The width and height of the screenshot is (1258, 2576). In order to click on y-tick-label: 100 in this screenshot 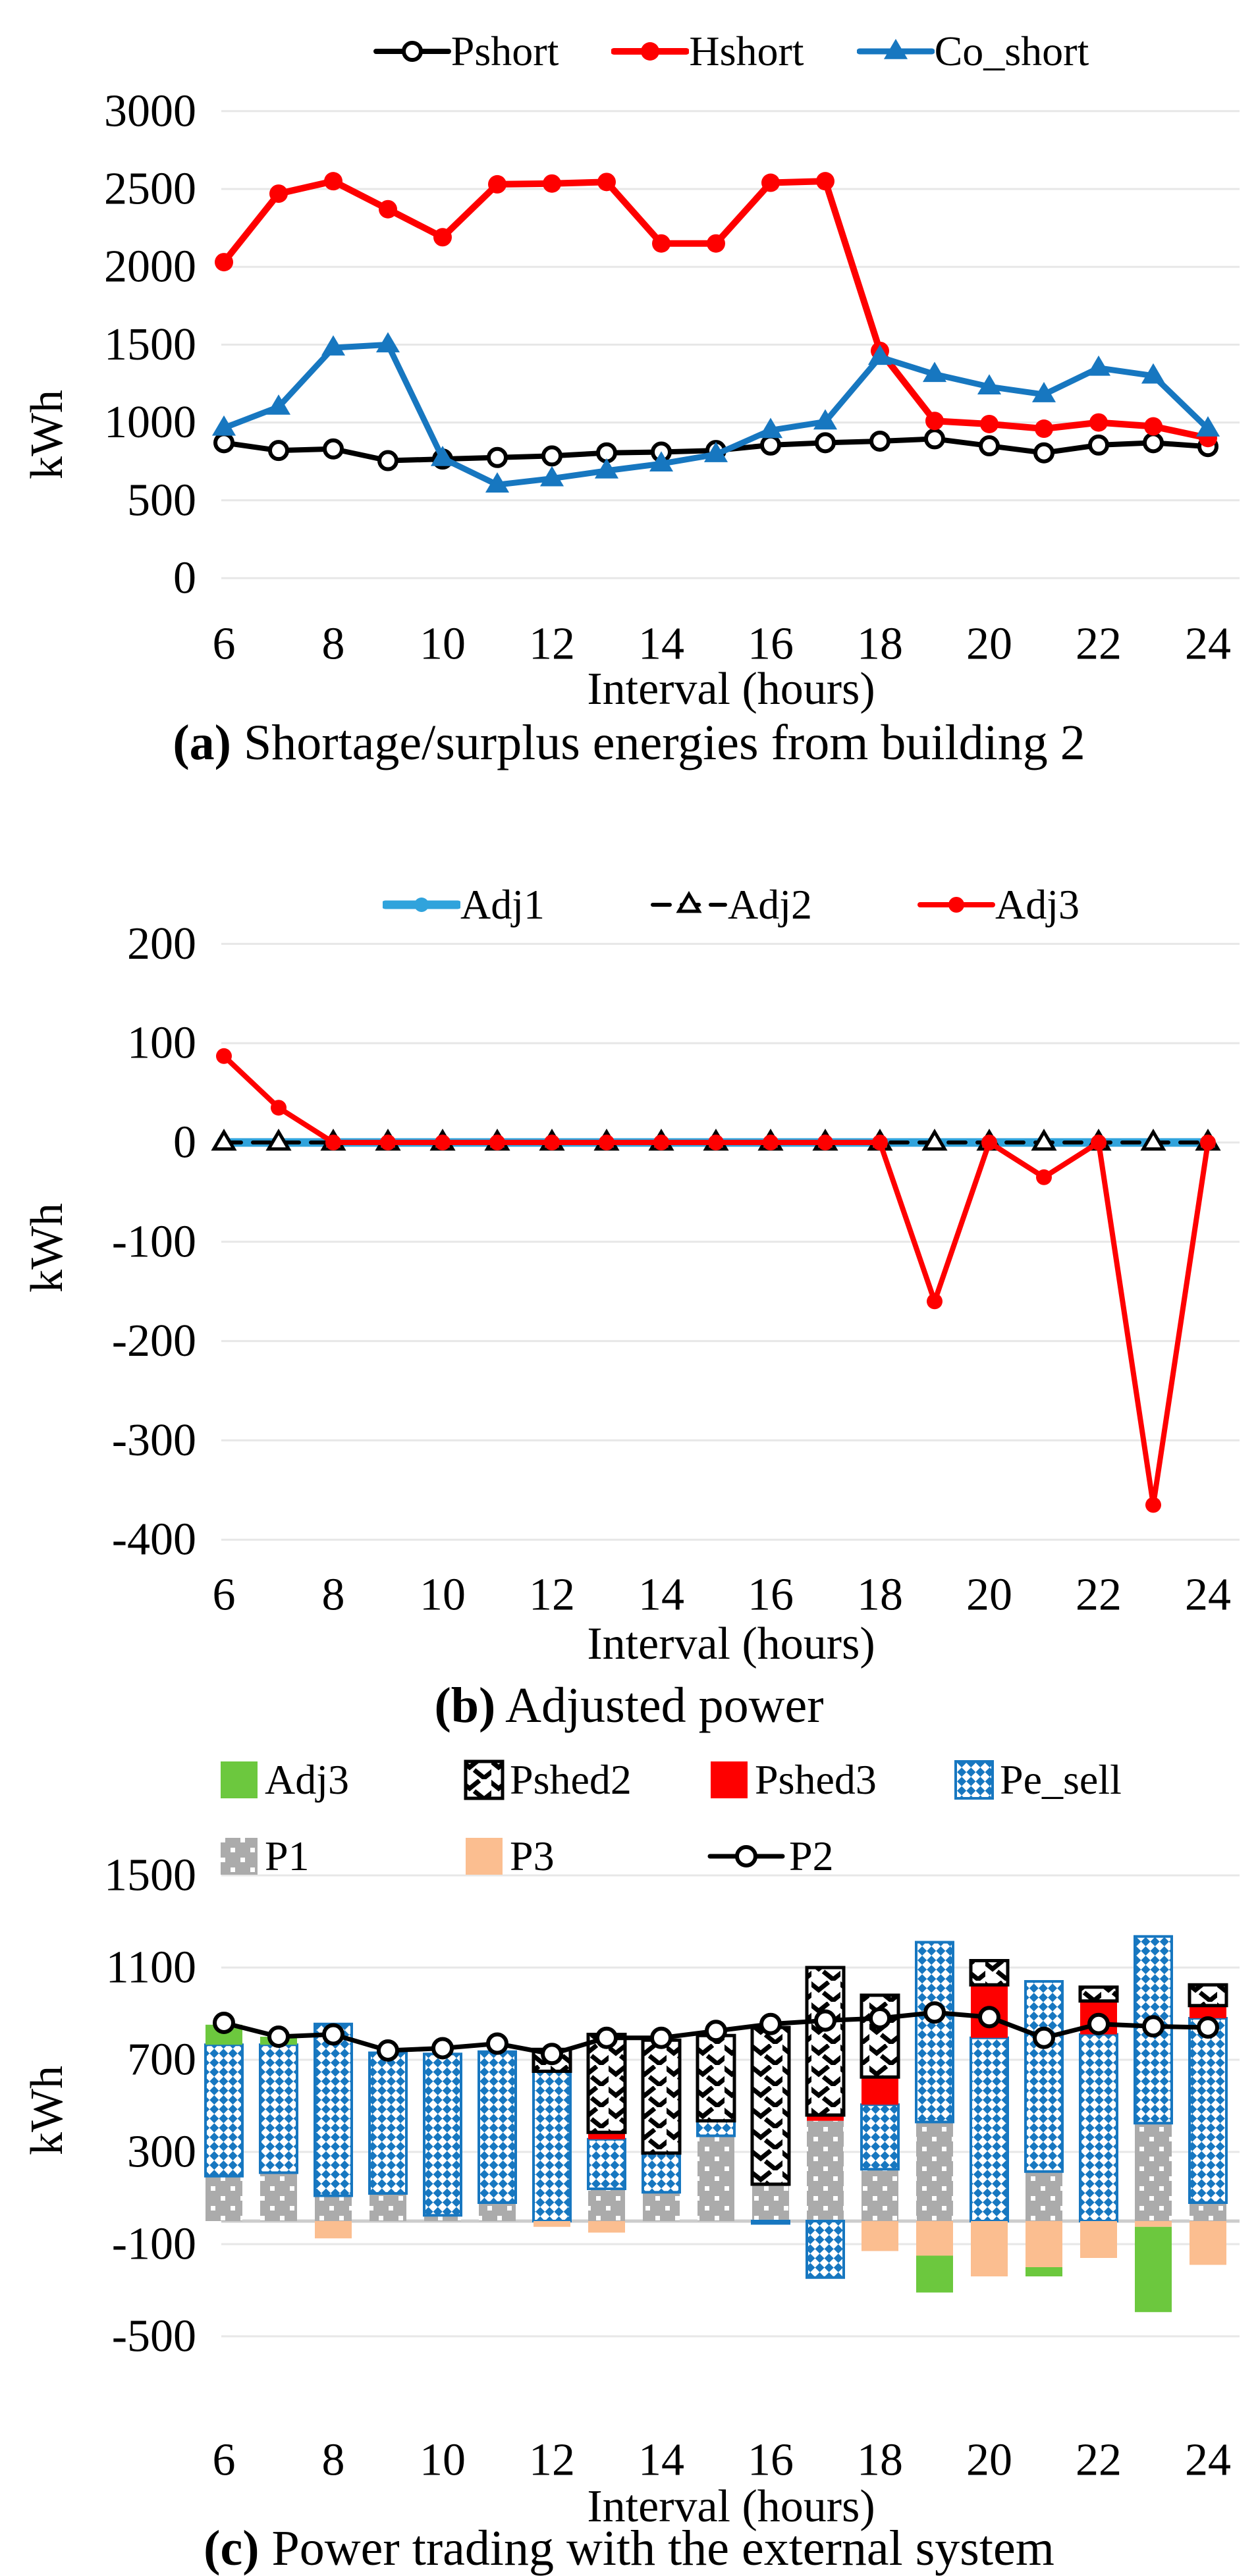, I will do `click(161, 1043)`.